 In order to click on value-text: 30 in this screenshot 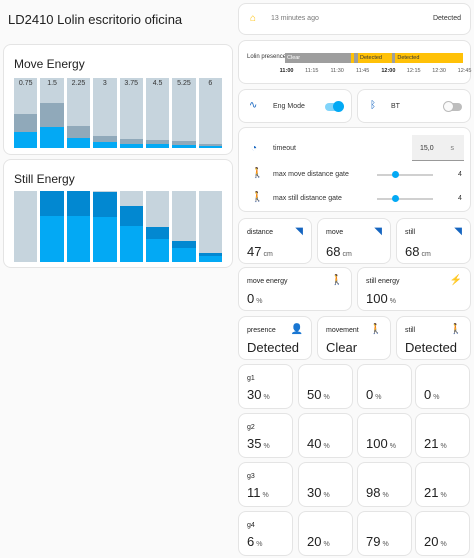, I will do `click(314, 492)`.